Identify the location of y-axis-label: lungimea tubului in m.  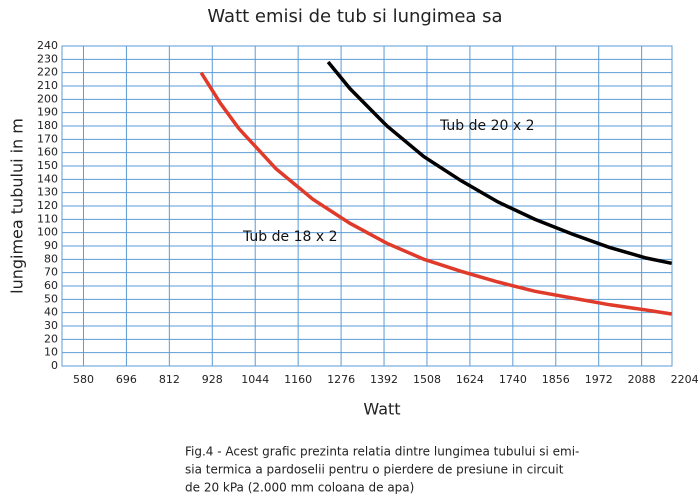
(17, 206).